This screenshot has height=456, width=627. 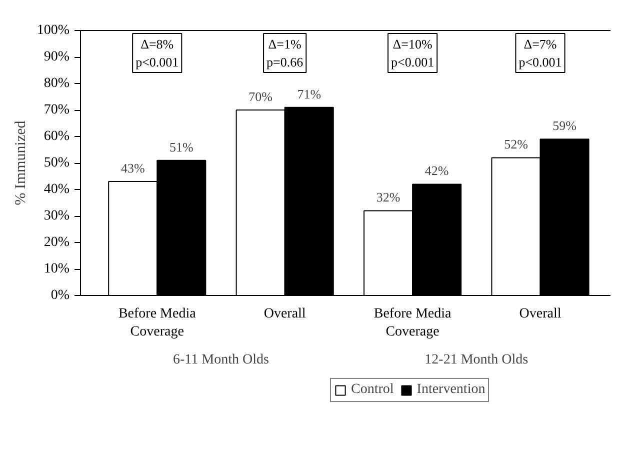 I want to click on y-axis-title: % Immunized, so click(x=20, y=163).